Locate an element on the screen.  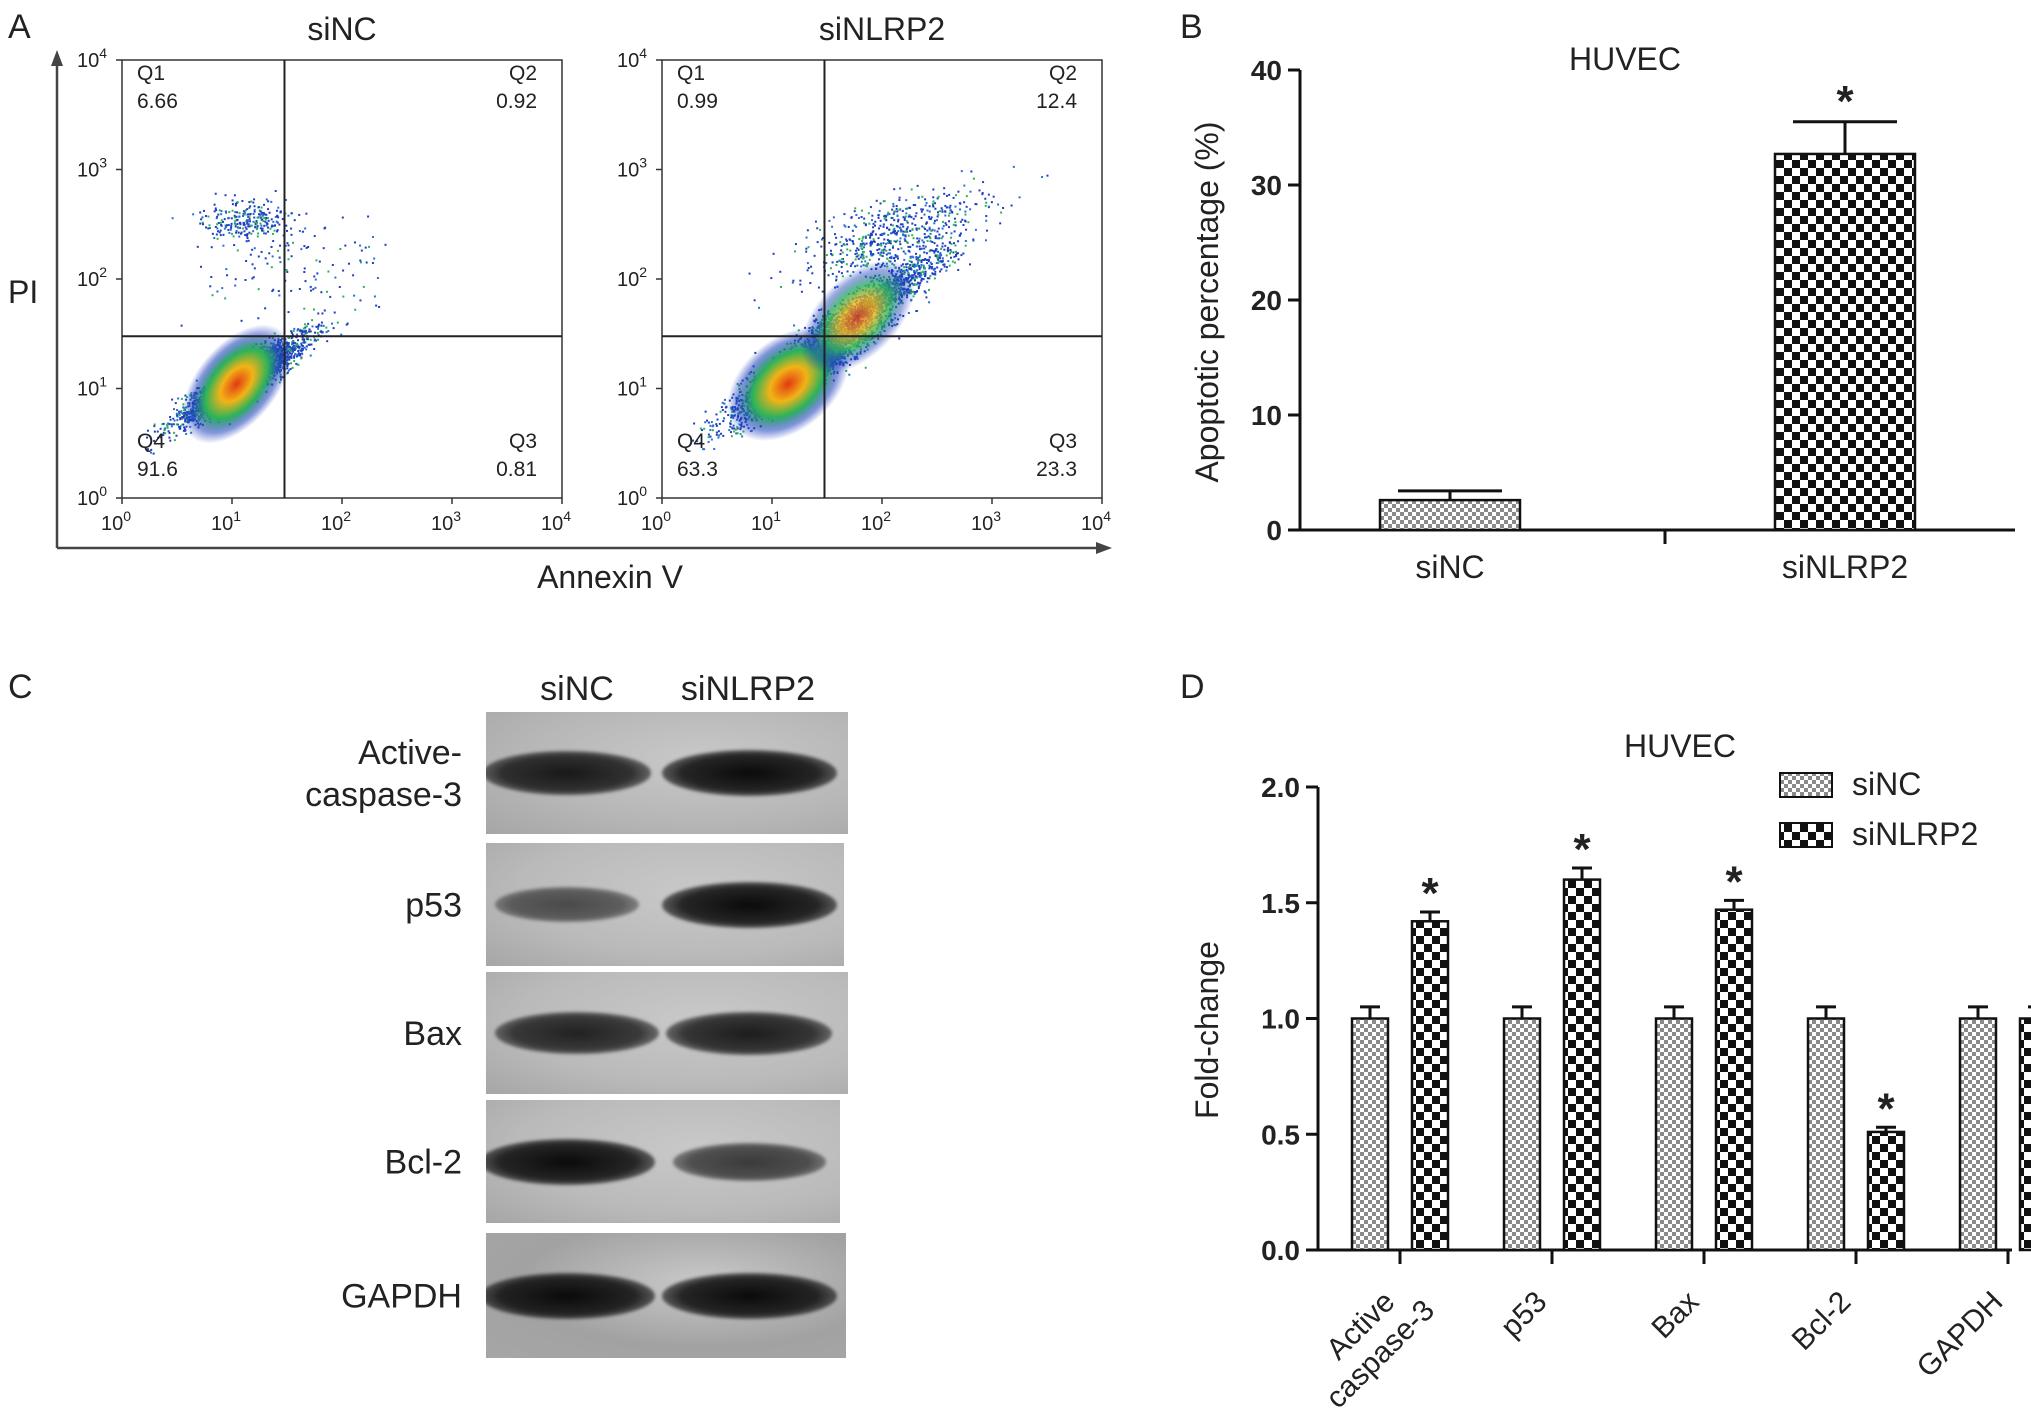
panel-letter-c: C is located at coordinates (20, 687).